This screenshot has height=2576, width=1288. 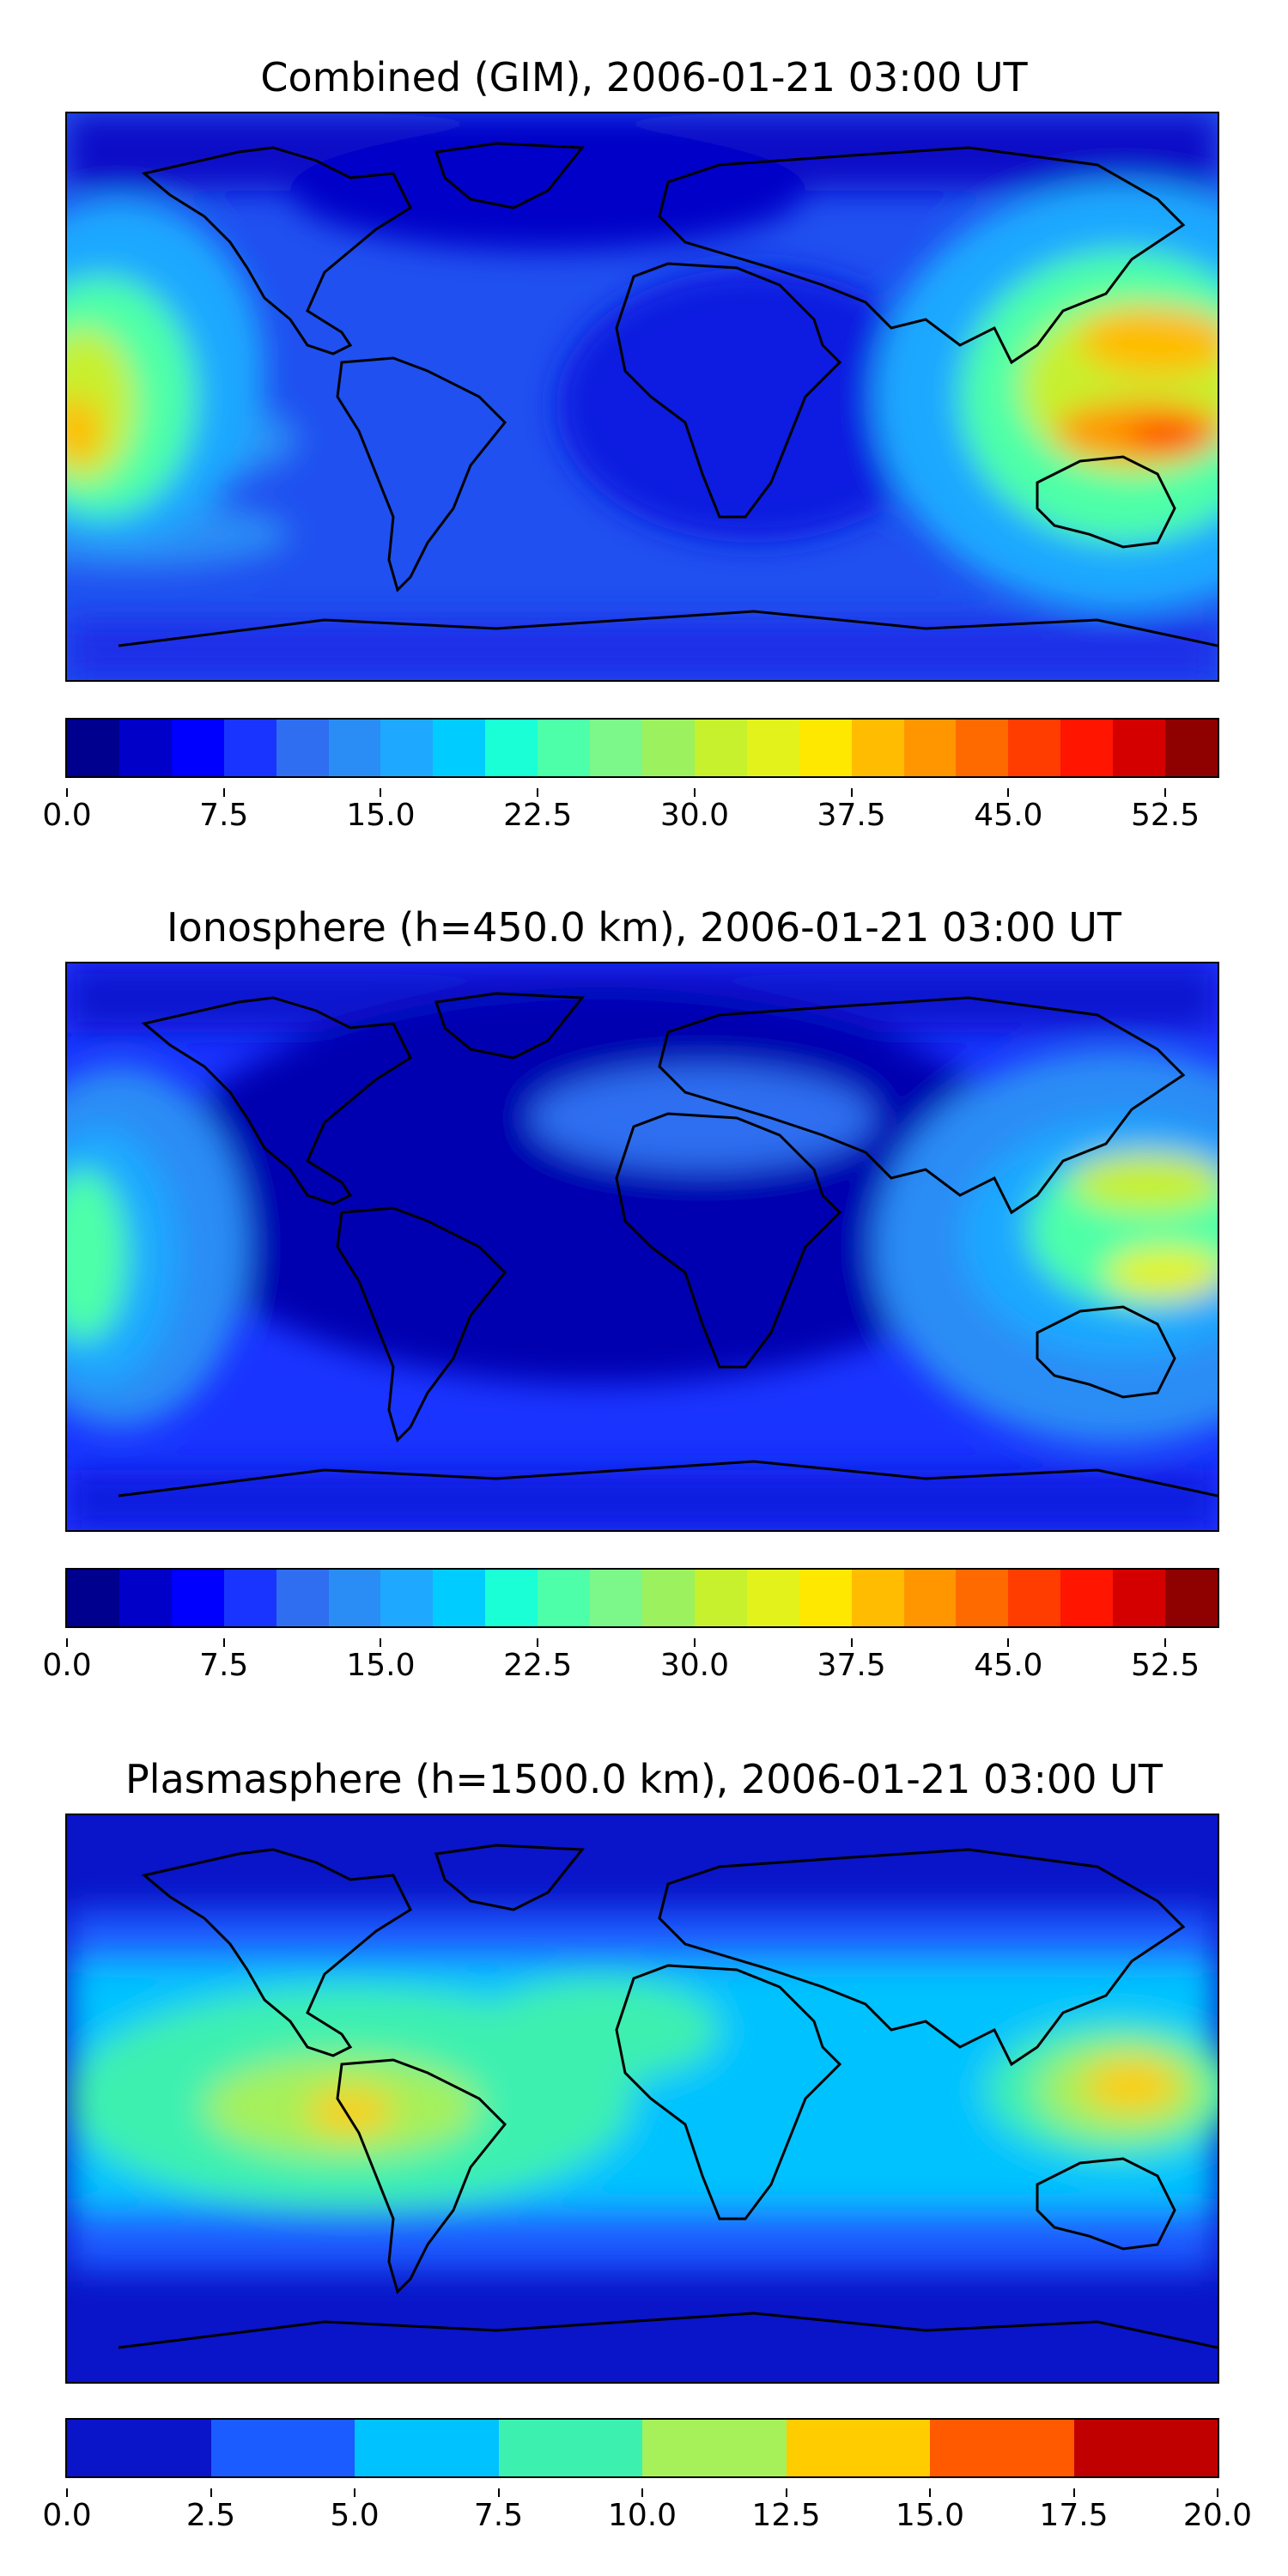 I want to click on colorbar-tick-label: 10.0, so click(x=642, y=2515).